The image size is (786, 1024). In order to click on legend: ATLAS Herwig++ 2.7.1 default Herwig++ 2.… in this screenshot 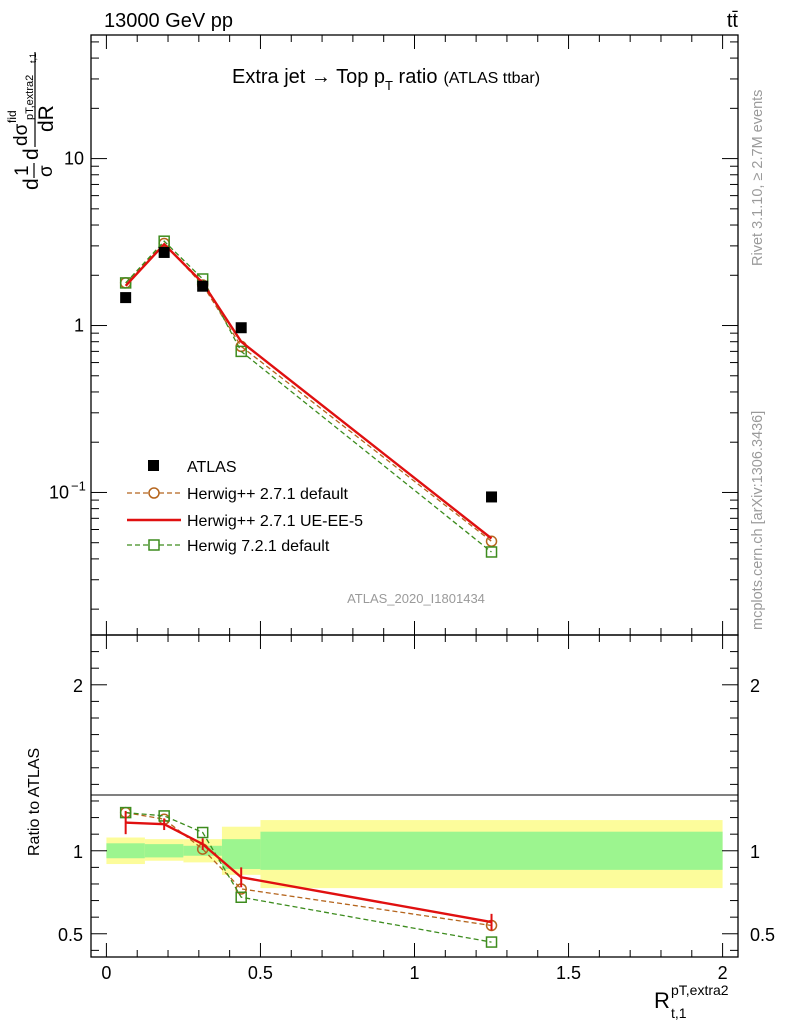, I will do `click(245, 507)`.